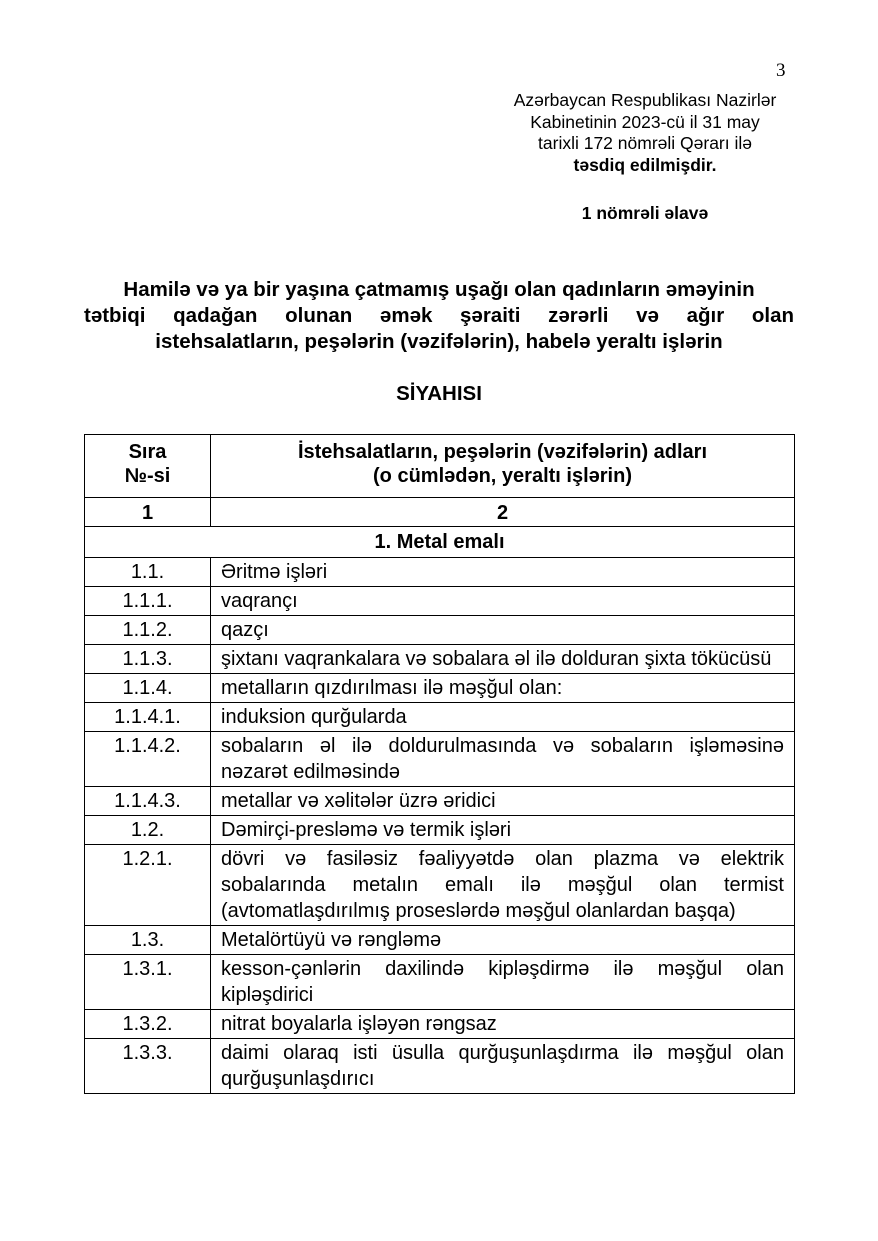 This screenshot has height=1241, width=878. Describe the element at coordinates (147, 759) in the screenshot. I see `row-number: 1.1.4.2.` at that location.